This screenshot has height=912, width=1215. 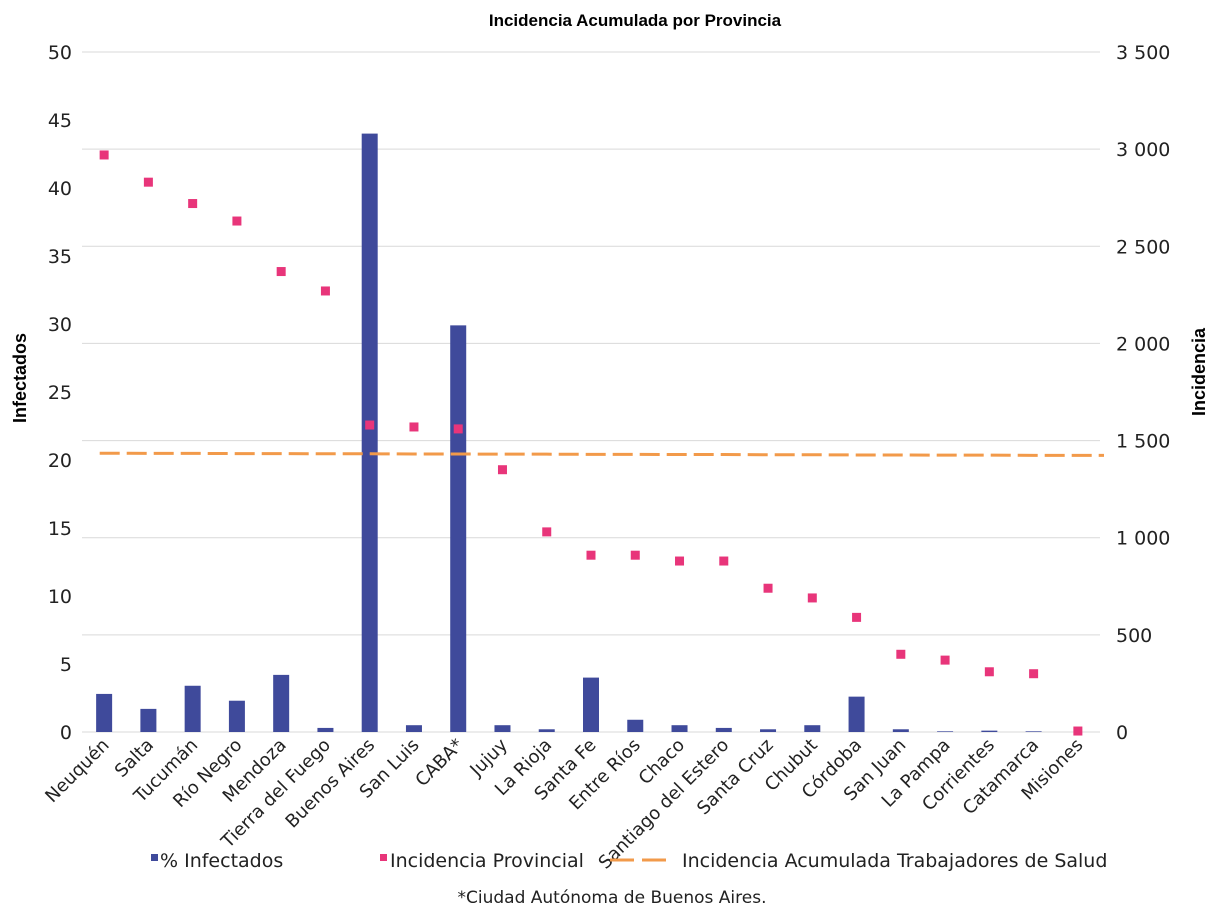 I want to click on left-tick-label: 10, so click(x=60, y=597).